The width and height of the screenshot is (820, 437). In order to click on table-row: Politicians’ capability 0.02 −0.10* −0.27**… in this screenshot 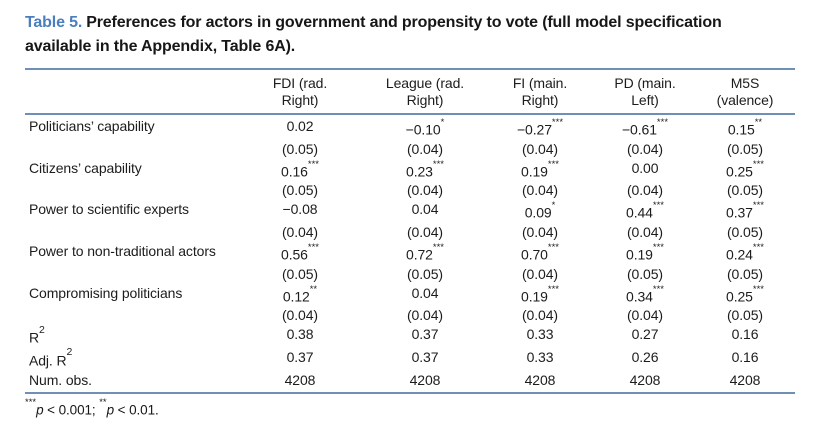, I will do `click(410, 127)`.